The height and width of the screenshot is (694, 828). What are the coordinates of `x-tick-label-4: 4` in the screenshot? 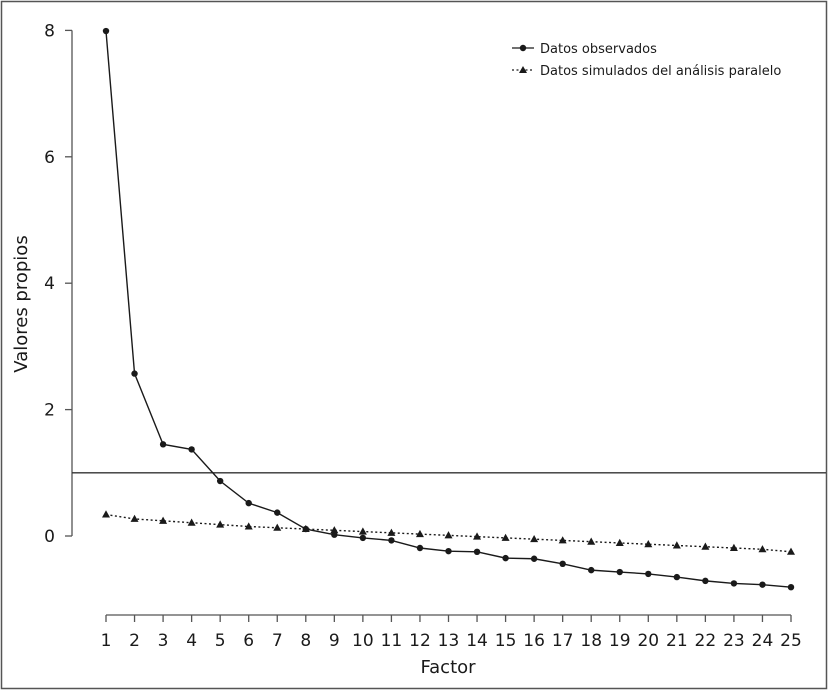 It's located at (191, 641).